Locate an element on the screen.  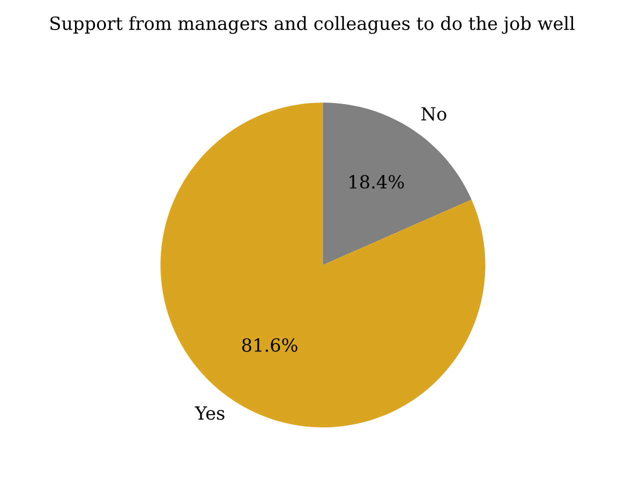
chart-title: Support from managers and colleagues to do the job well is located at coordinates (312, 25).